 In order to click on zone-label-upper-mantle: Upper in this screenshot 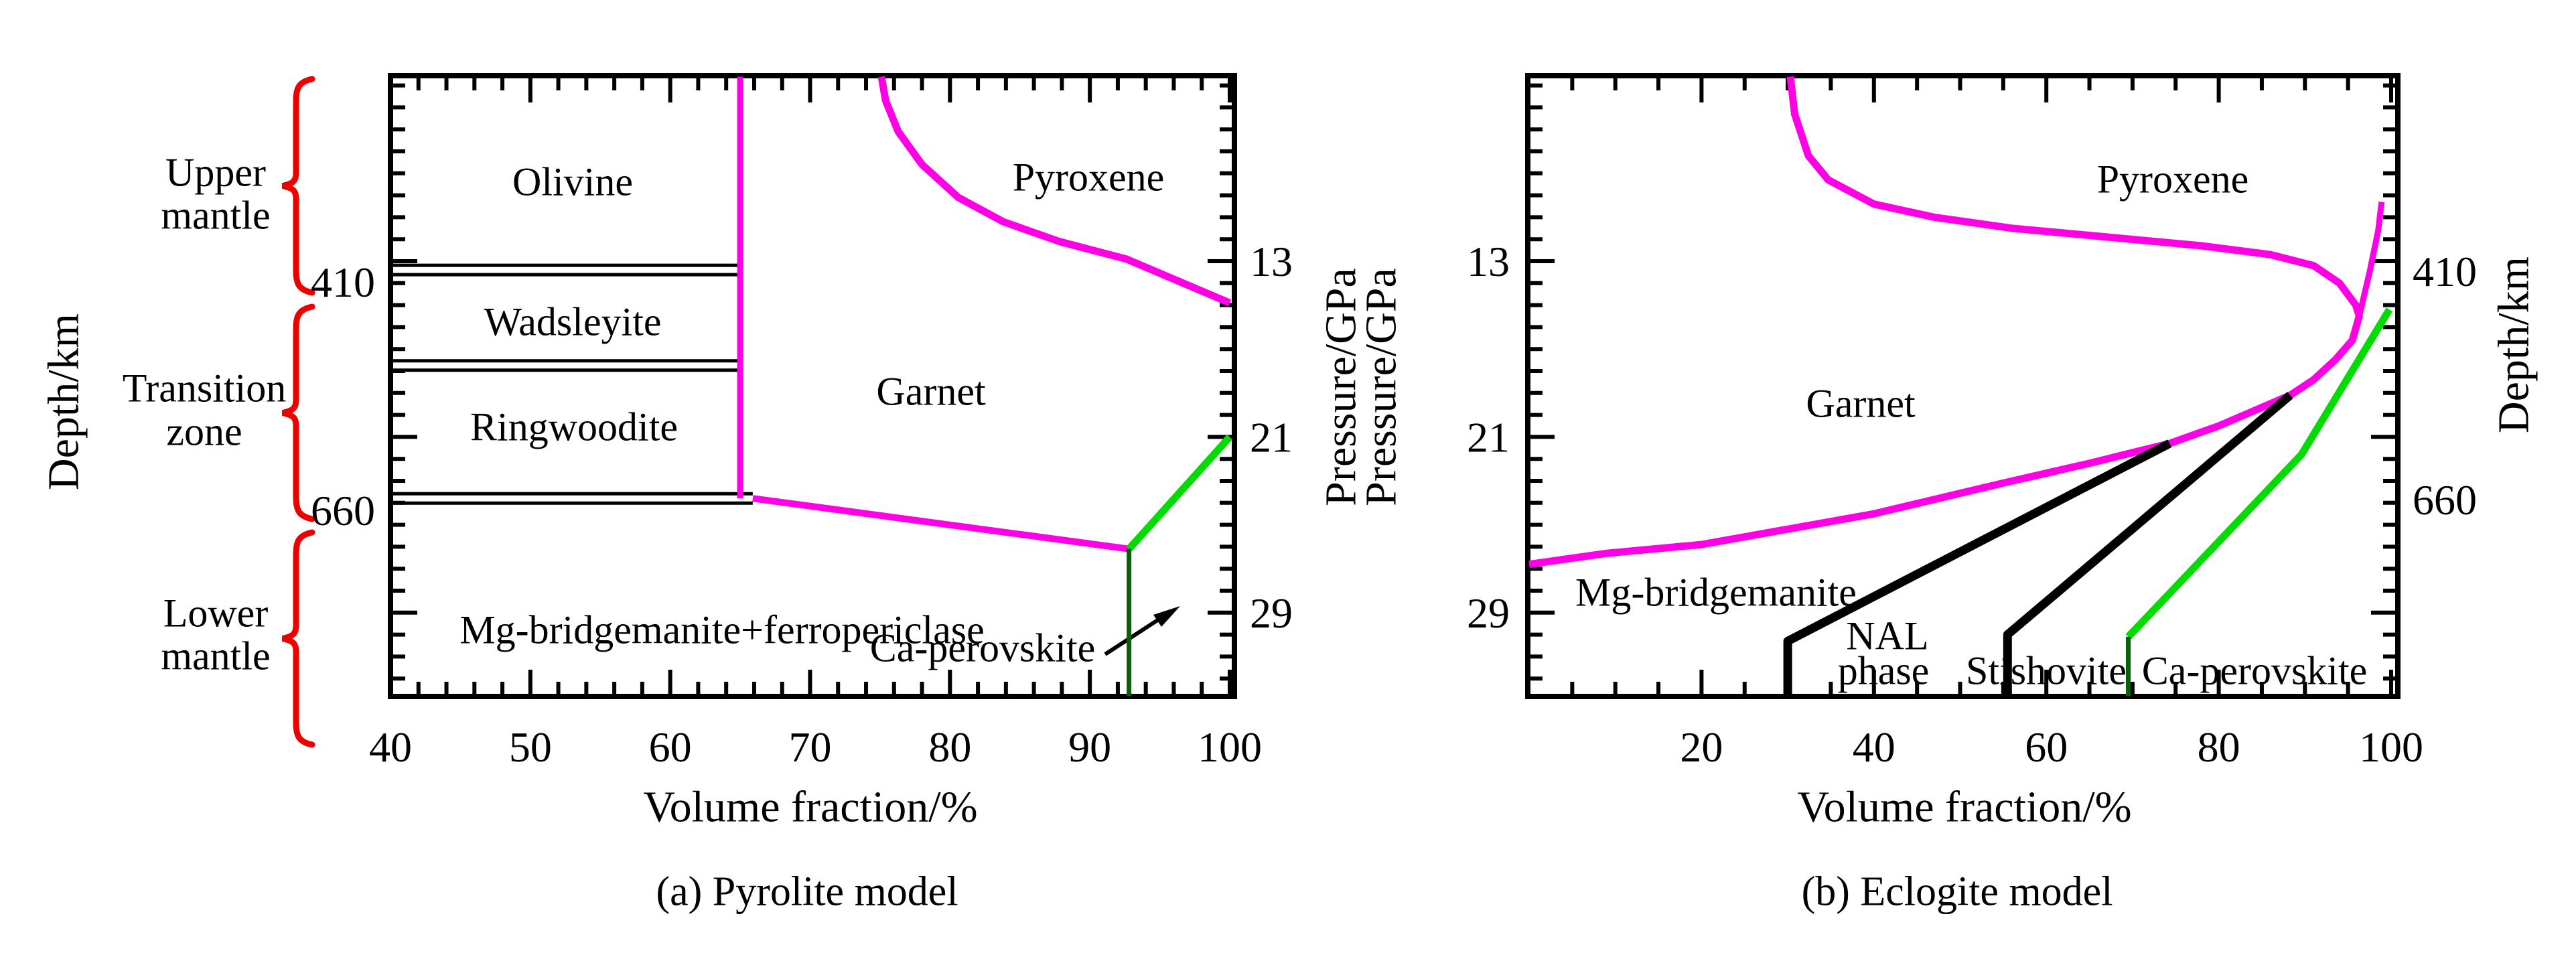, I will do `click(215, 172)`.